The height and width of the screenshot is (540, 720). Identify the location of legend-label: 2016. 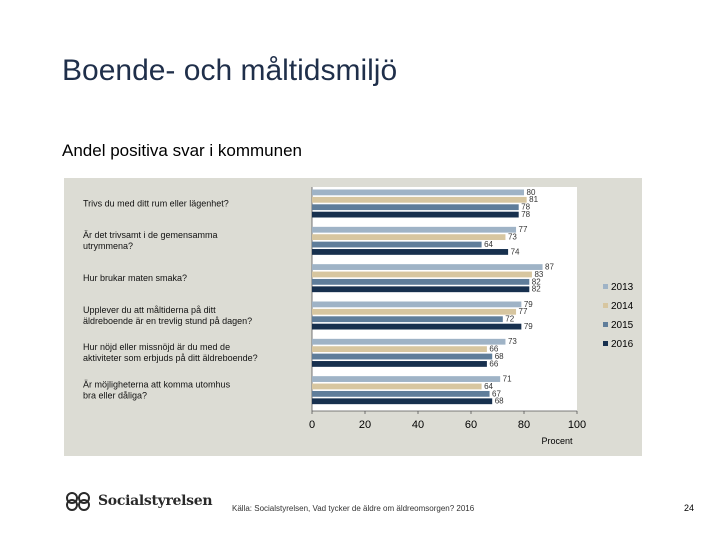
(622, 344).